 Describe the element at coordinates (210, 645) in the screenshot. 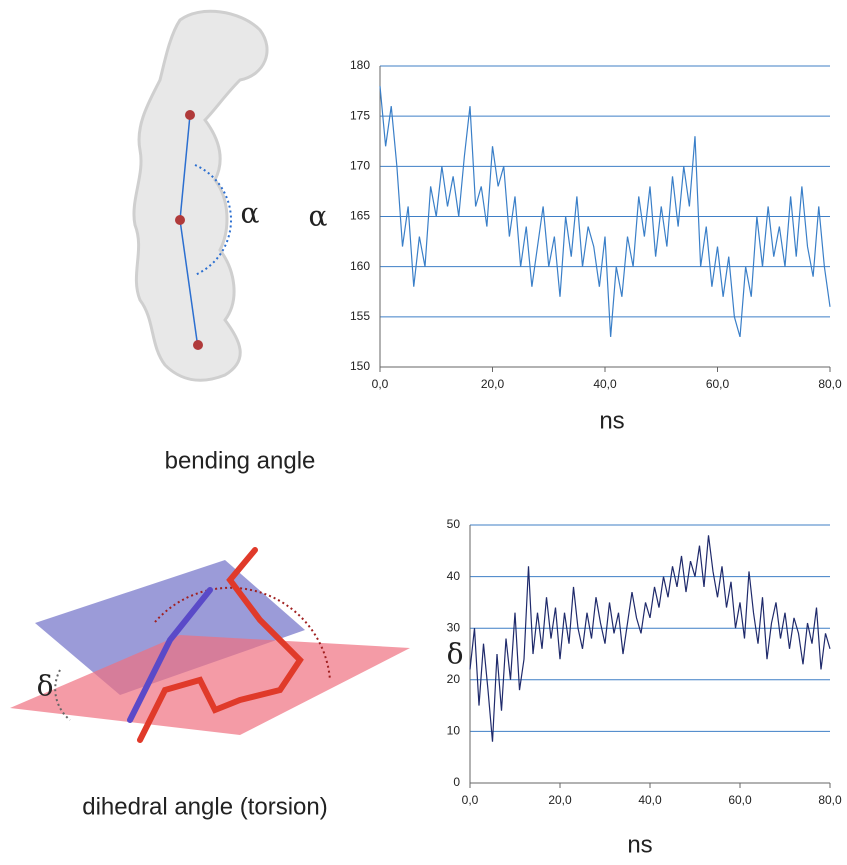

I see `torsion-illustration` at that location.